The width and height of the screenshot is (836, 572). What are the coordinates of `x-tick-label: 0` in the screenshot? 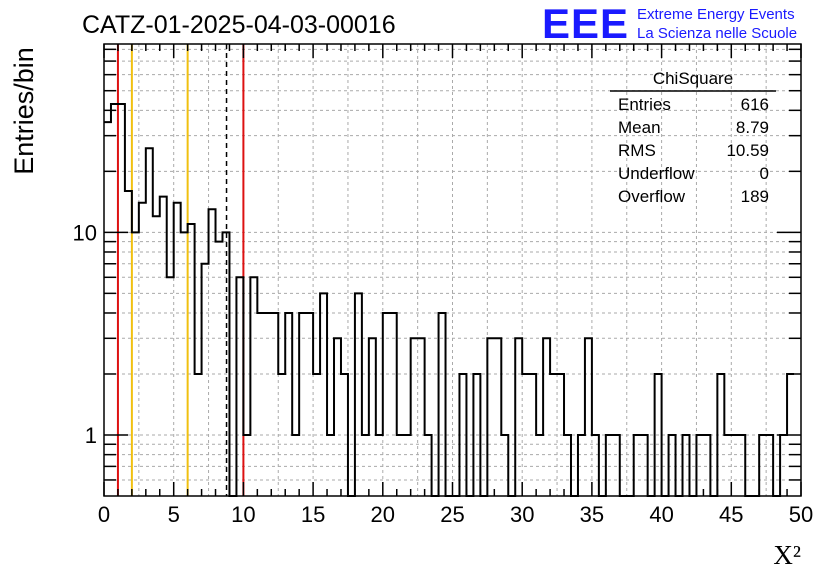 It's located at (104, 514).